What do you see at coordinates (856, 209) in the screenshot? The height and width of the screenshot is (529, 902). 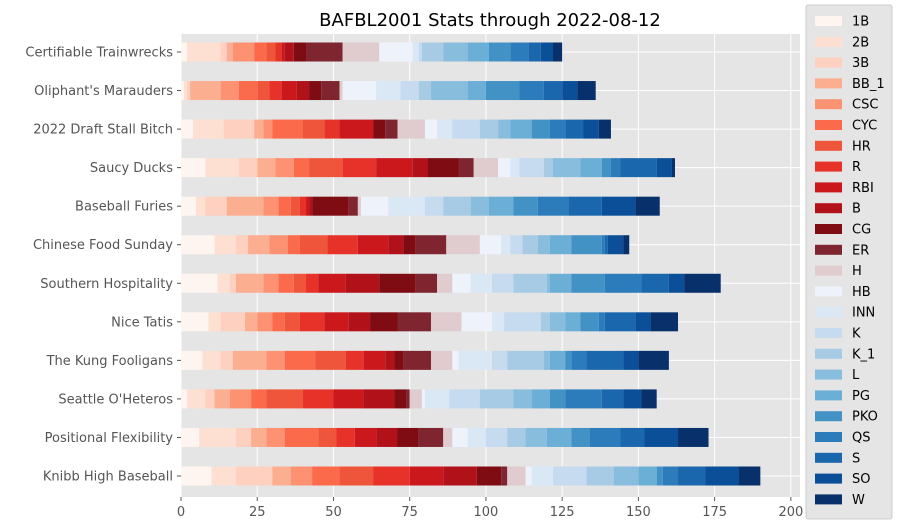 I see `legend-label: B` at bounding box center [856, 209].